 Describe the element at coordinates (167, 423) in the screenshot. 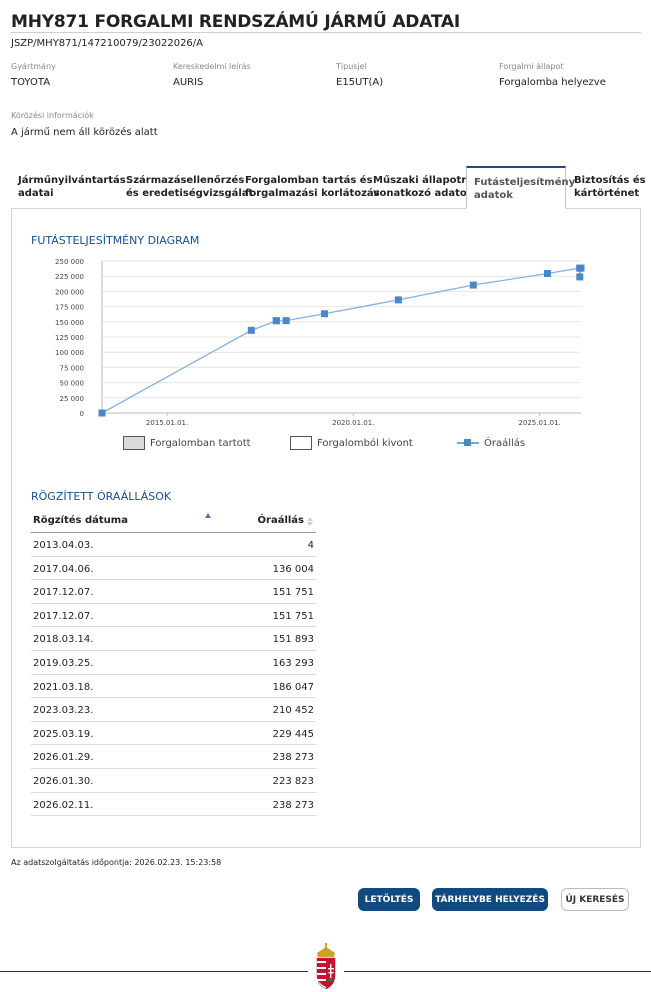

I see `x-tick-label: 2015.01.01.` at that location.